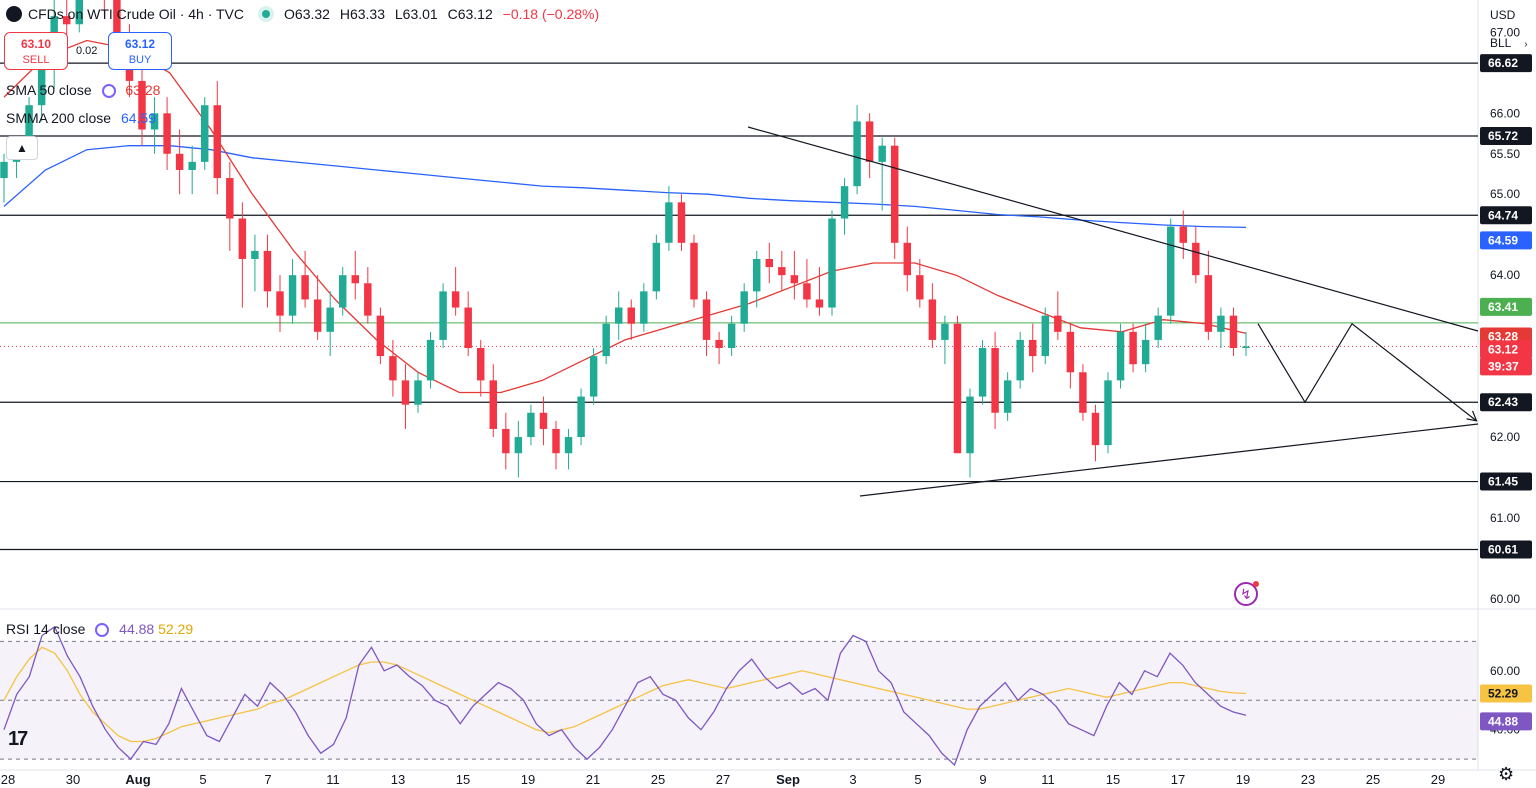 This screenshot has height=788, width=1536. Describe the element at coordinates (1506, 135) in the screenshot. I see `price-label: 65.72` at that location.